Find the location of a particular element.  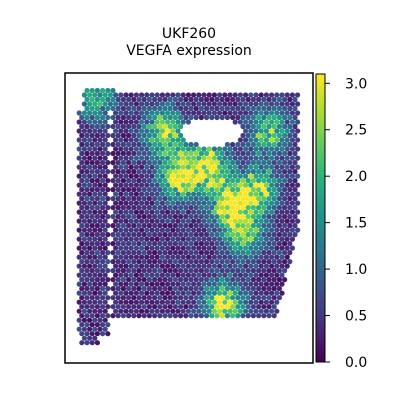

chart-title: UKF260 is located at coordinates (189, 34).